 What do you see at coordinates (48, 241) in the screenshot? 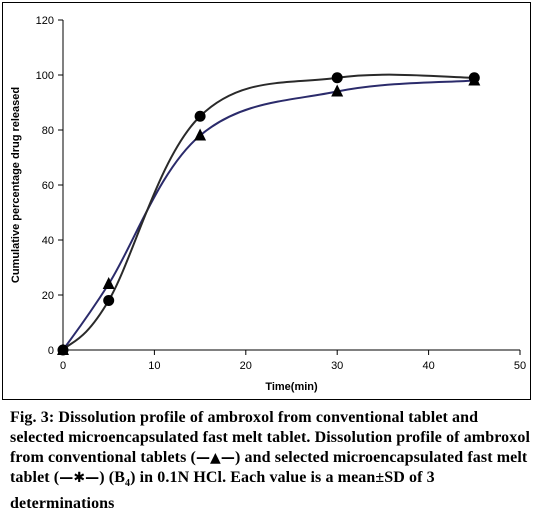
I see `y-tick-label: 40` at bounding box center [48, 241].